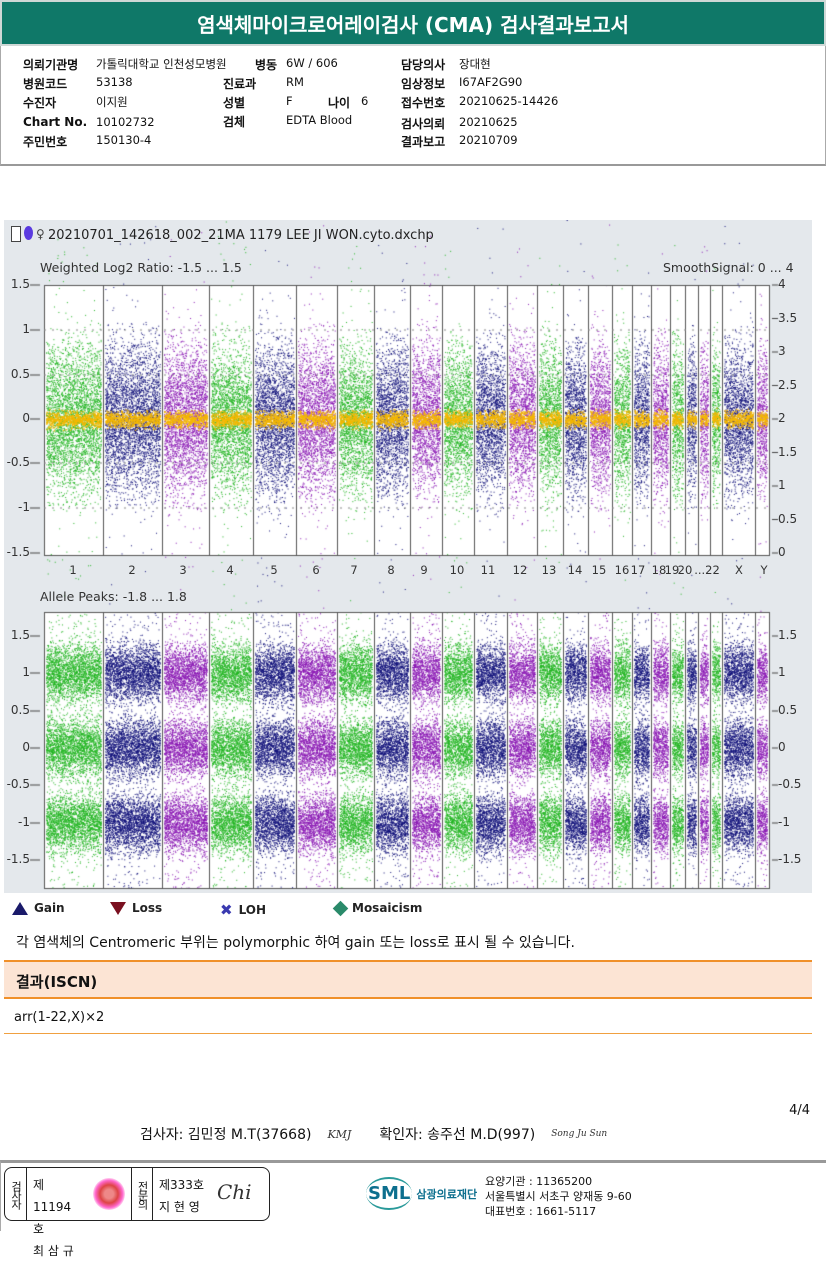 This screenshot has height=1262, width=826. I want to click on report-title: 염색체마이크로어레이검사 (CMA) 검사결과보고서, so click(413, 23).